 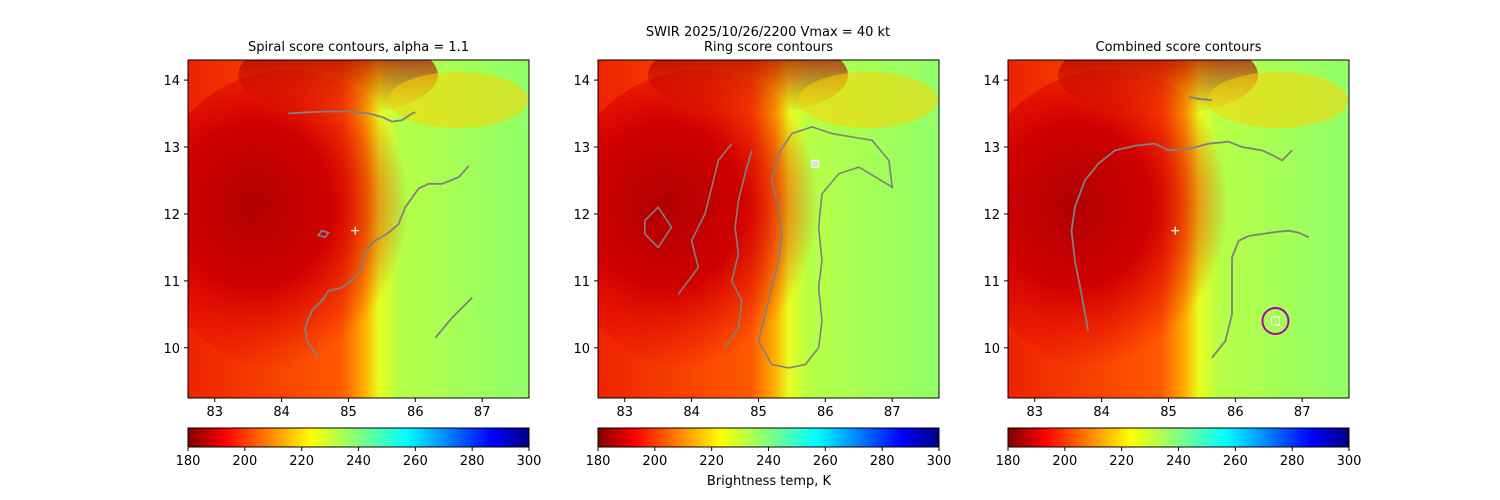 What do you see at coordinates (358, 47) in the screenshot?
I see `panel-title: Spiral score contours, alpha = 1.1` at bounding box center [358, 47].